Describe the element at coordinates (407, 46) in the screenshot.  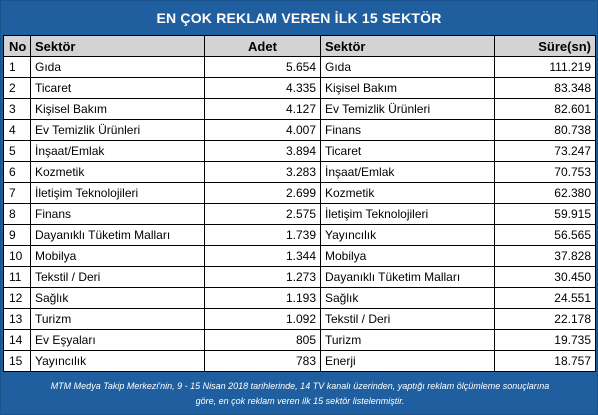
I see `header-sektor-sure: Sektör` at that location.